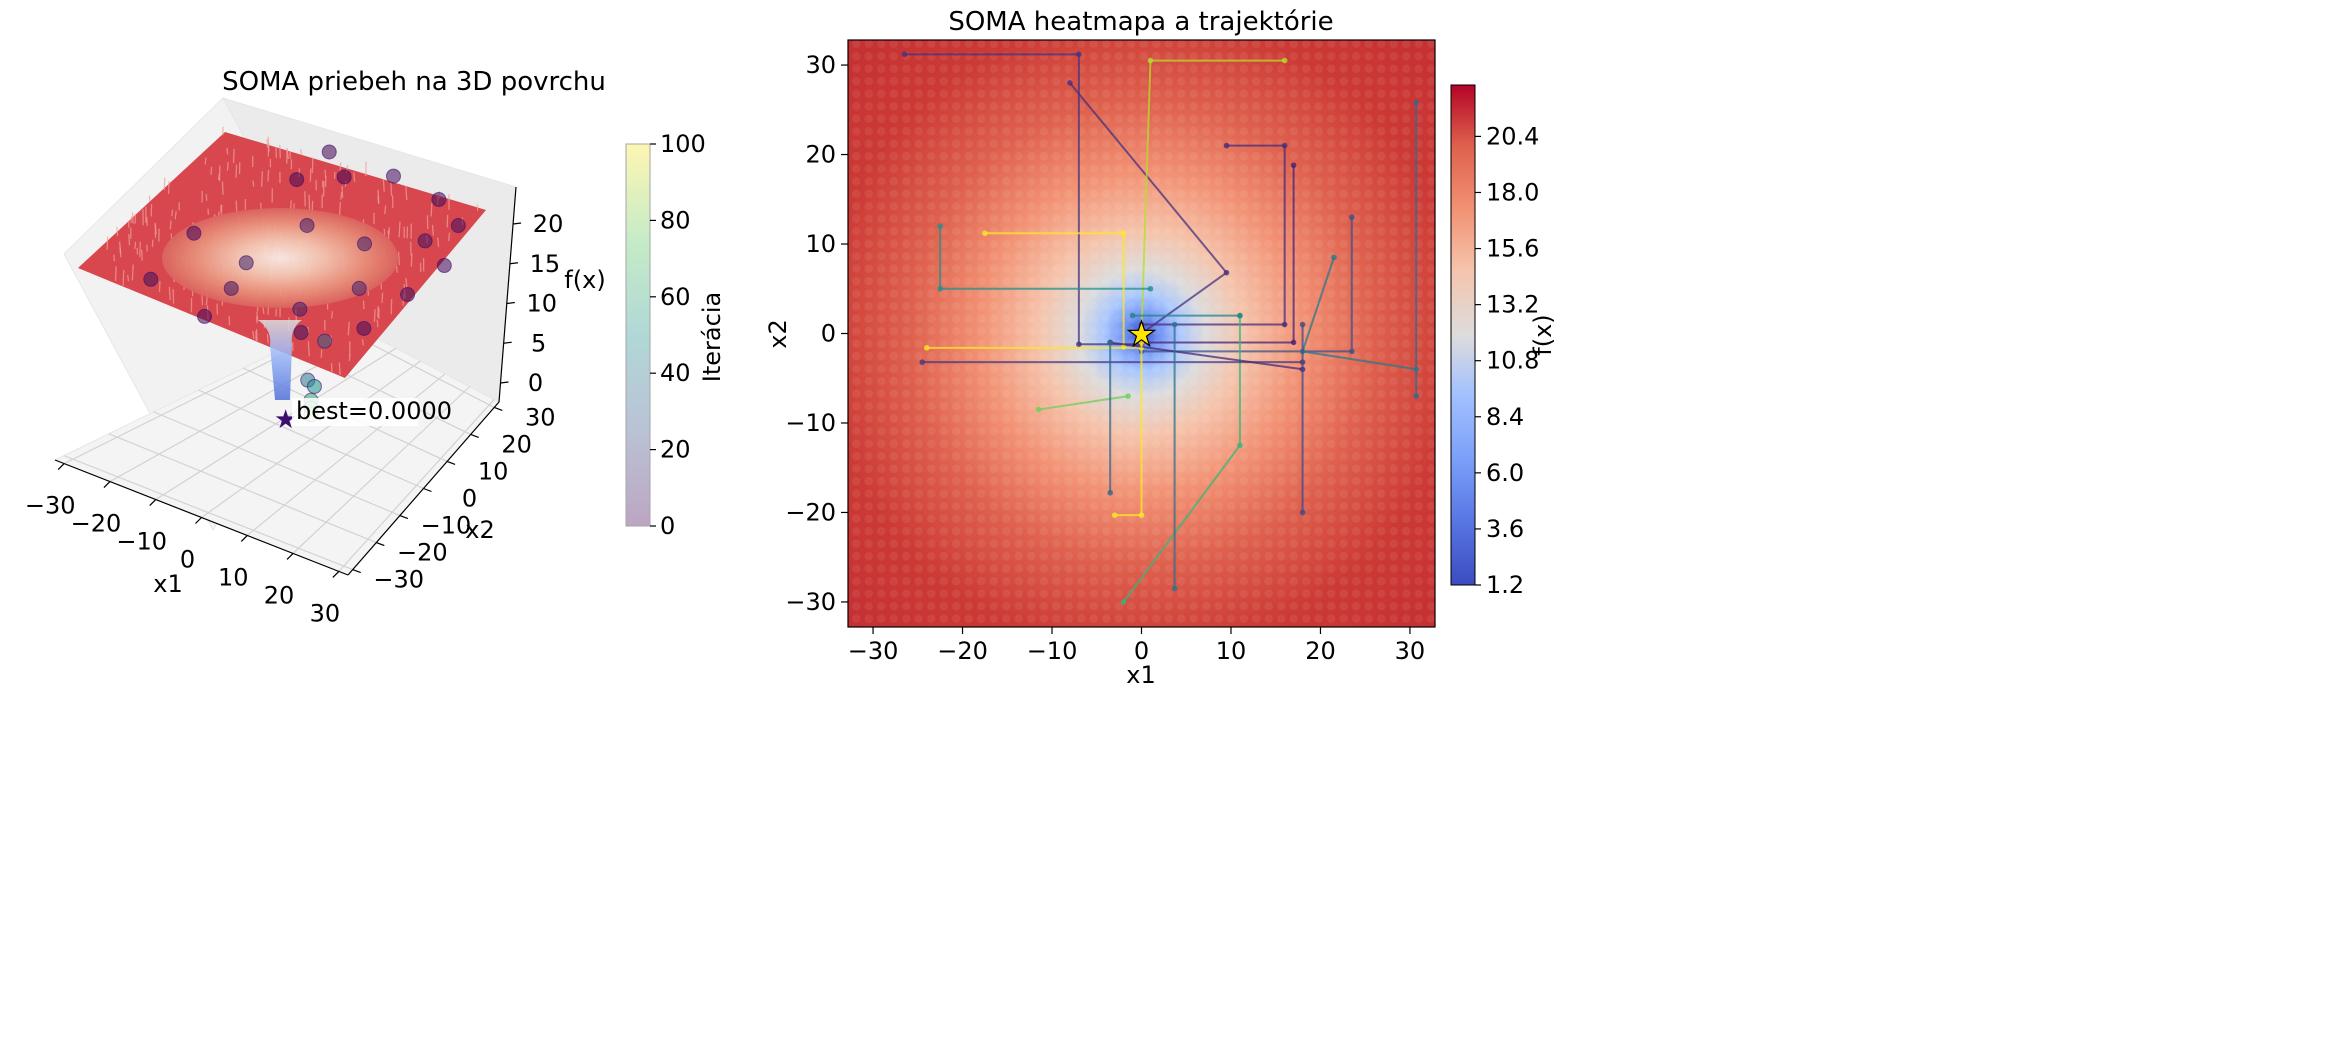  What do you see at coordinates (1512, 192) in the screenshot?
I see `fx-tick-label: 18.0` at bounding box center [1512, 192].